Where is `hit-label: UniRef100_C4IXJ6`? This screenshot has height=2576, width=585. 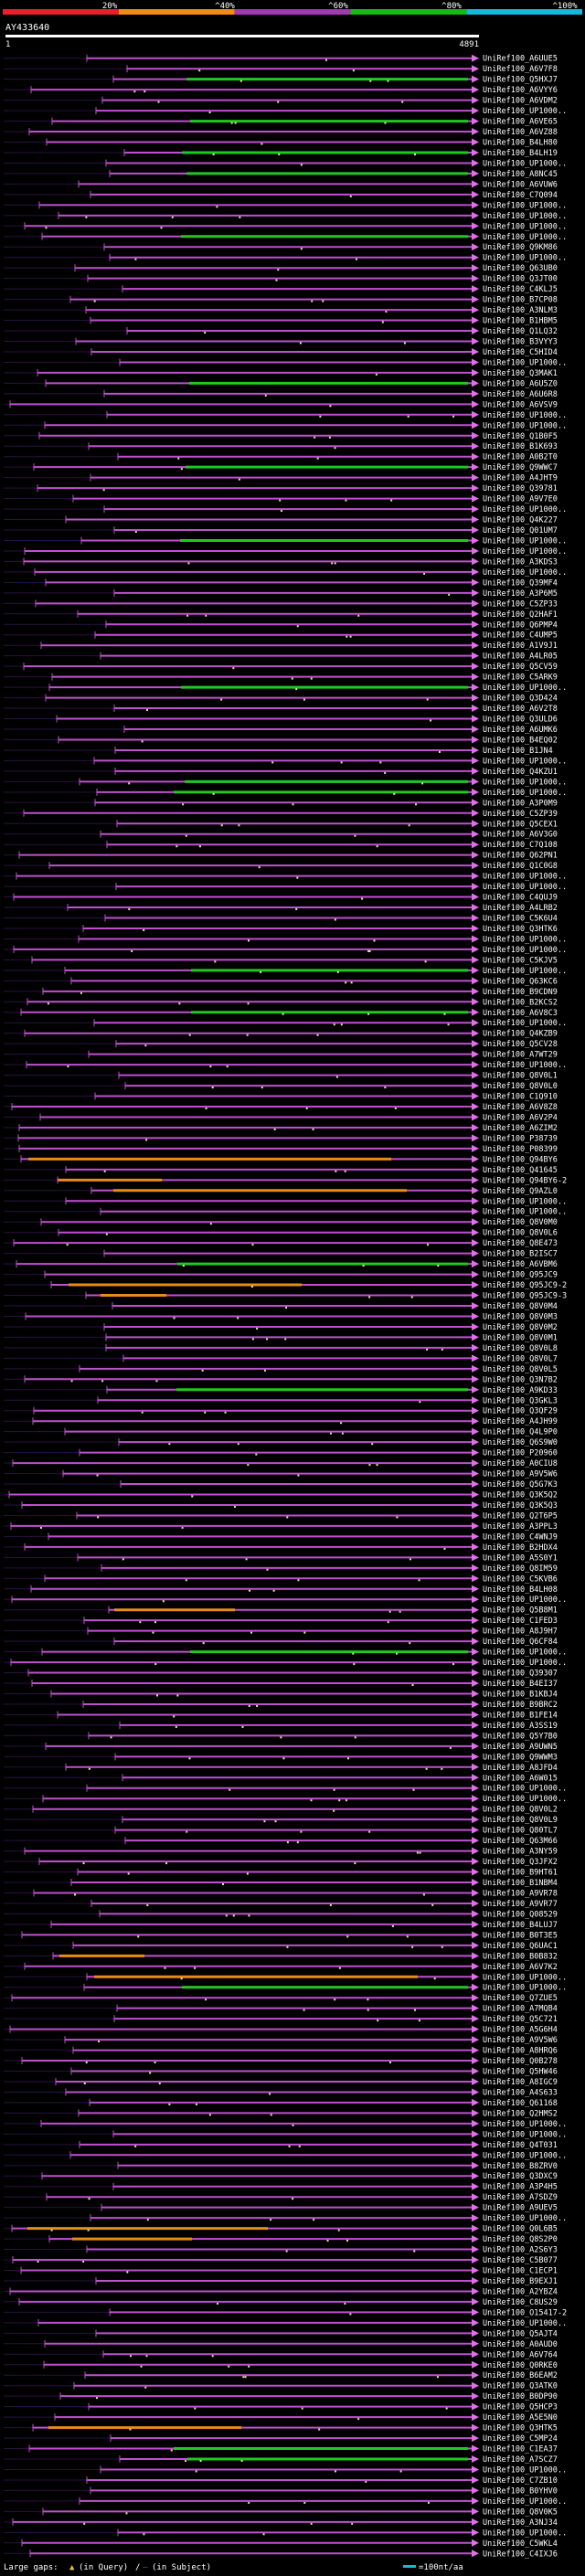
hit-label: UniRef100_C4IXJ6 is located at coordinates (520, 2554).